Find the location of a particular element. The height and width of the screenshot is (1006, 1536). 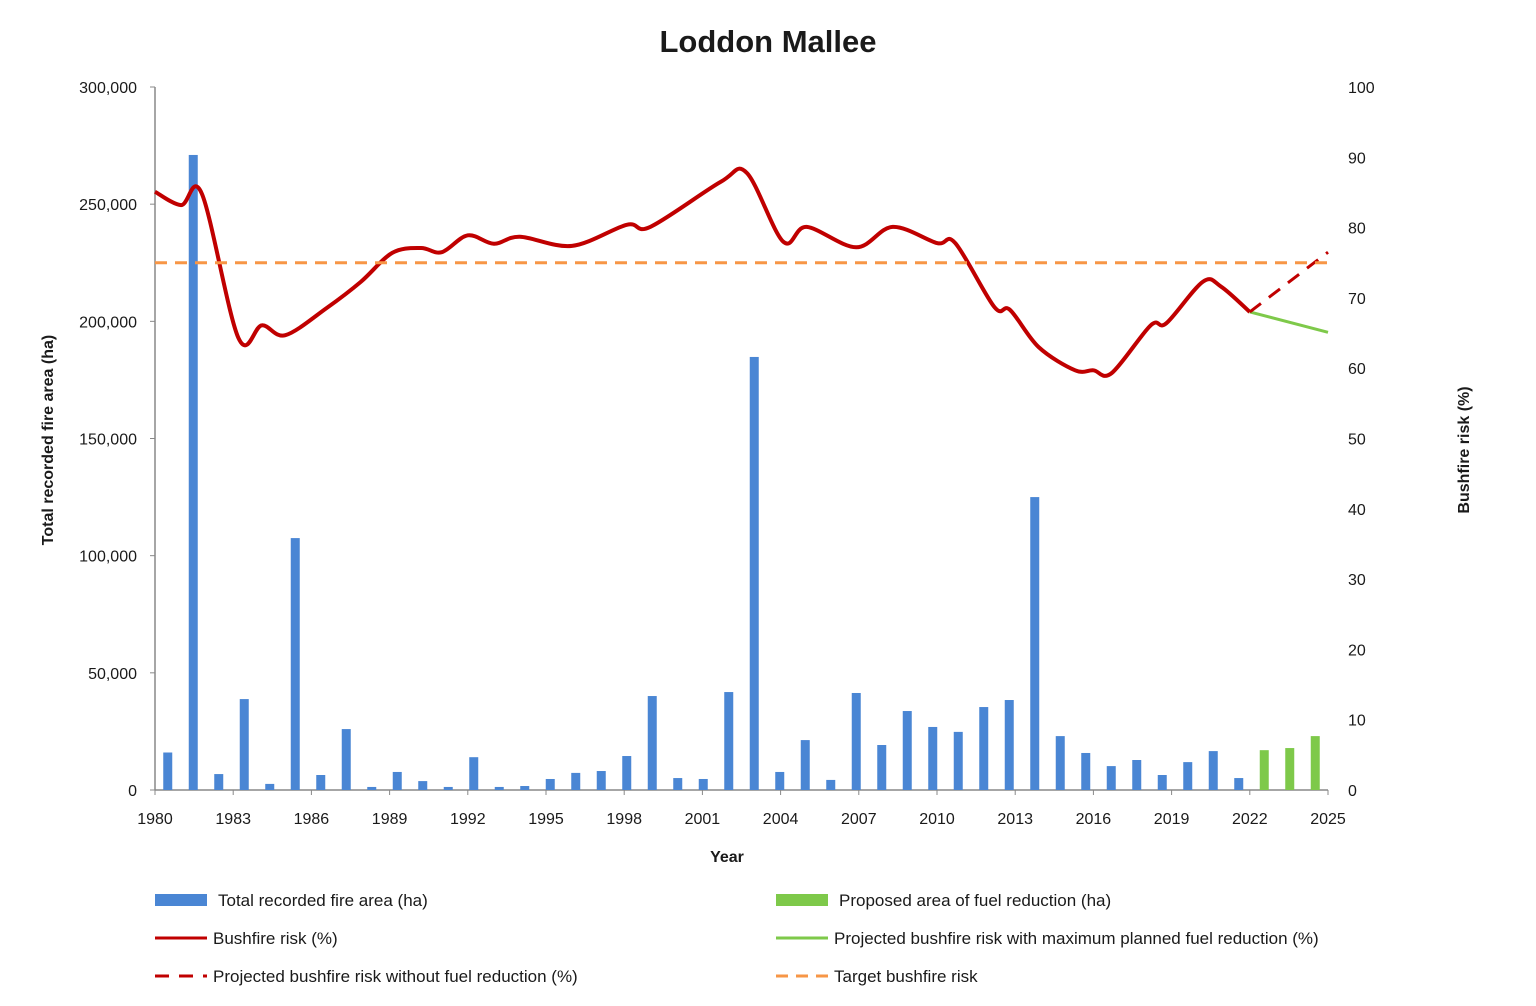

bar-2012 is located at coordinates (984, 748).